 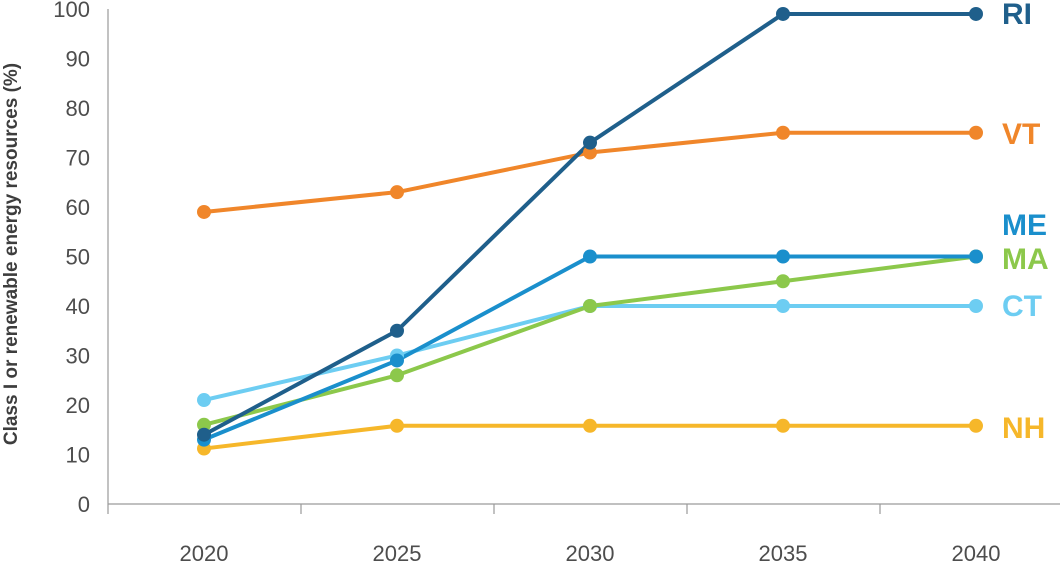 I want to click on y-tick-label: 30, so click(x=78, y=356).